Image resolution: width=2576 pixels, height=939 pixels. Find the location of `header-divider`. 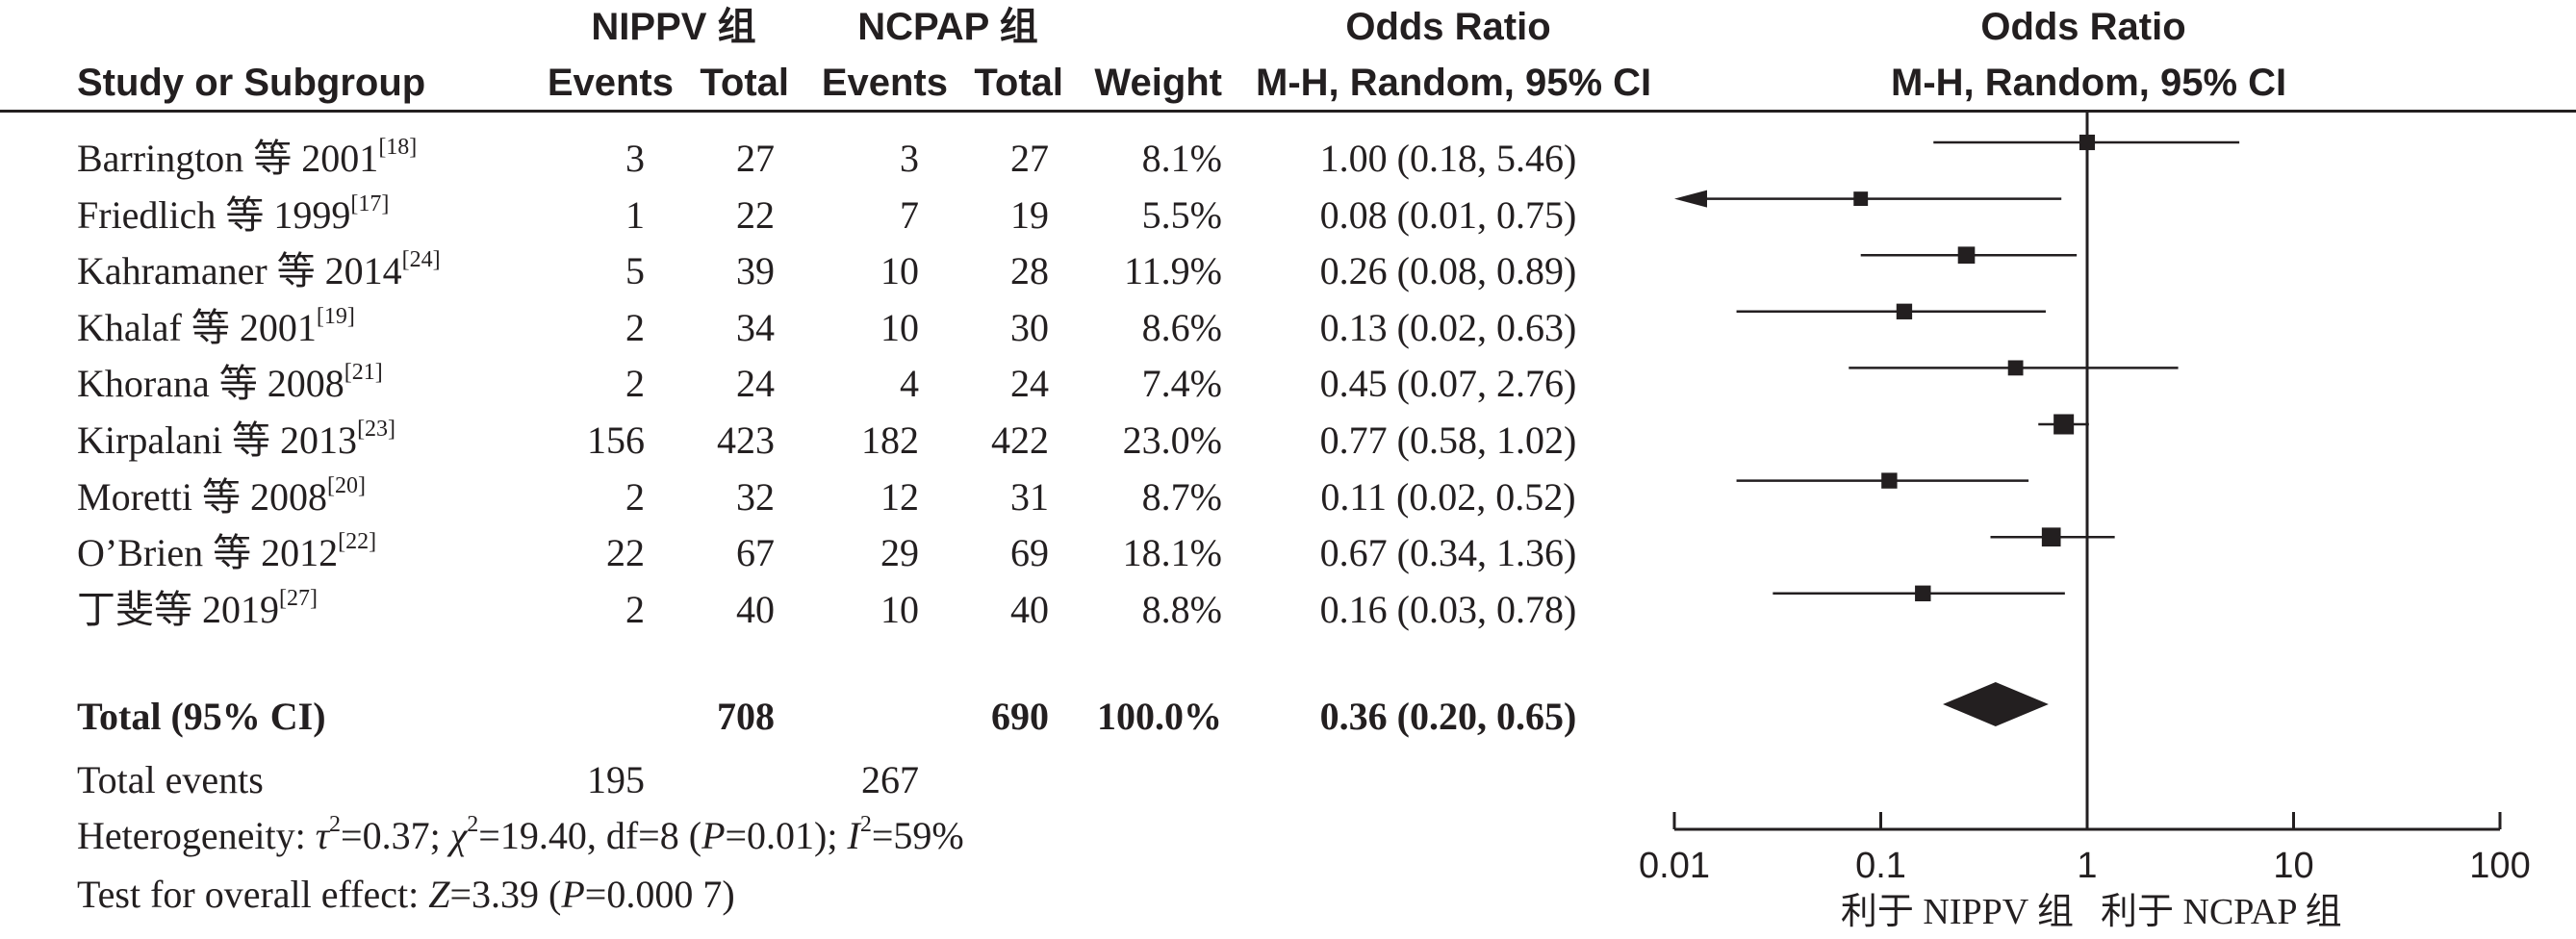

header-divider is located at coordinates (1288, 112).